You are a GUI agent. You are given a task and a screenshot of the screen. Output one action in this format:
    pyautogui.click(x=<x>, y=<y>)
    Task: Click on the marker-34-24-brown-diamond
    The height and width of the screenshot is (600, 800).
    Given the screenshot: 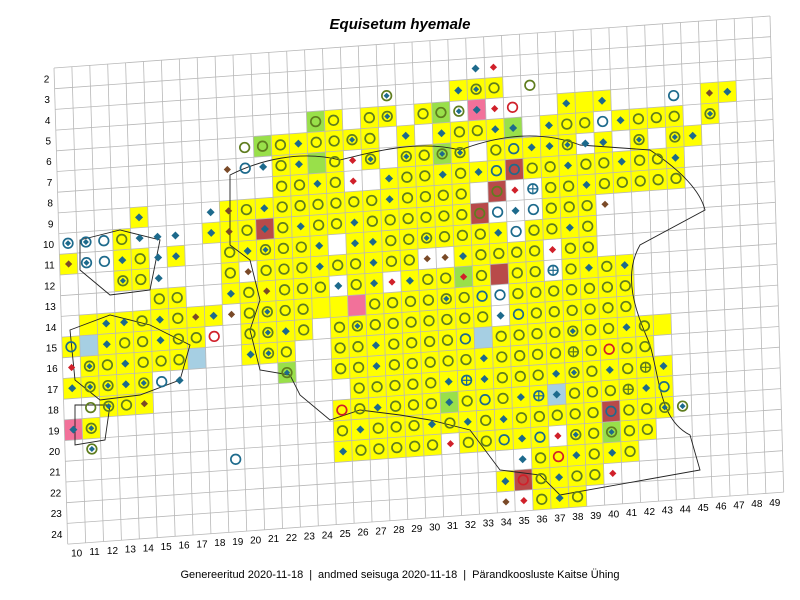 What is the action you would take?
    pyautogui.click(x=506, y=502)
    